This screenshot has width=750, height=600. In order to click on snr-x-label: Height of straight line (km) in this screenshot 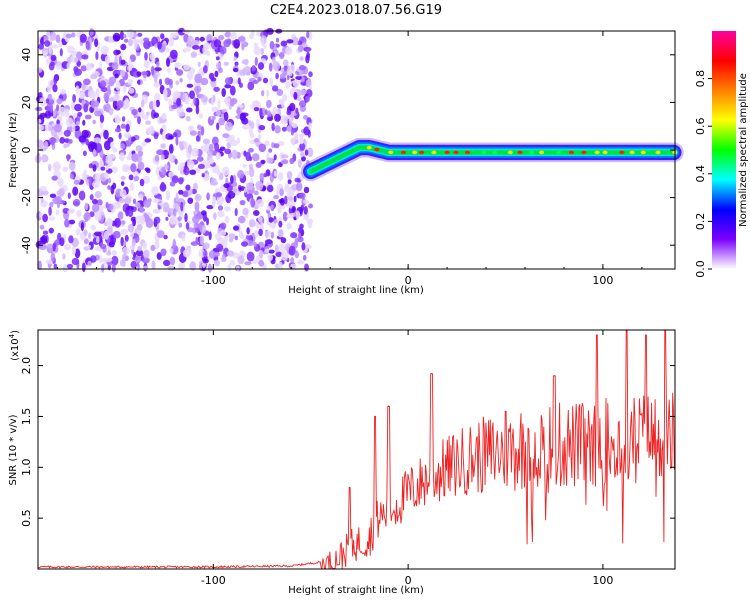, I will do `click(356, 590)`.